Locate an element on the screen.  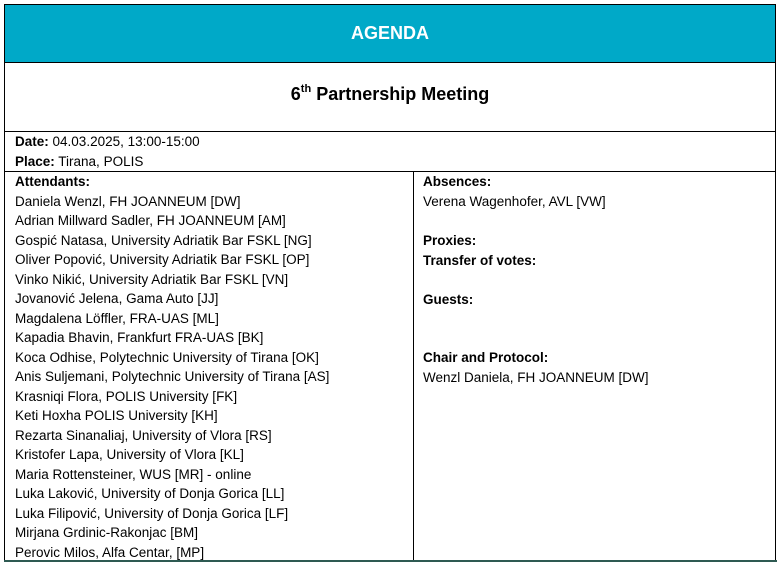
absence: Verena Wagenhofer, AVL [VW] is located at coordinates (514, 201).